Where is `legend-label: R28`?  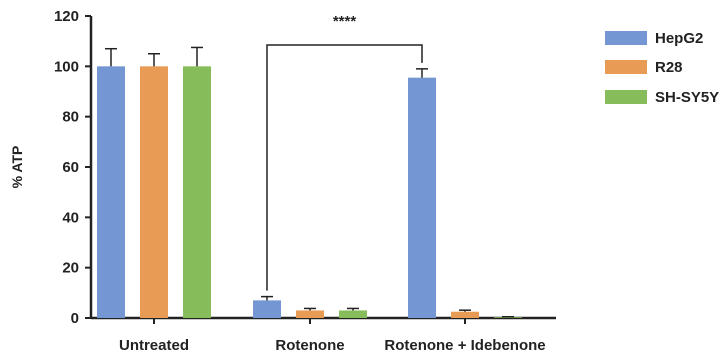 legend-label: R28 is located at coordinates (669, 67).